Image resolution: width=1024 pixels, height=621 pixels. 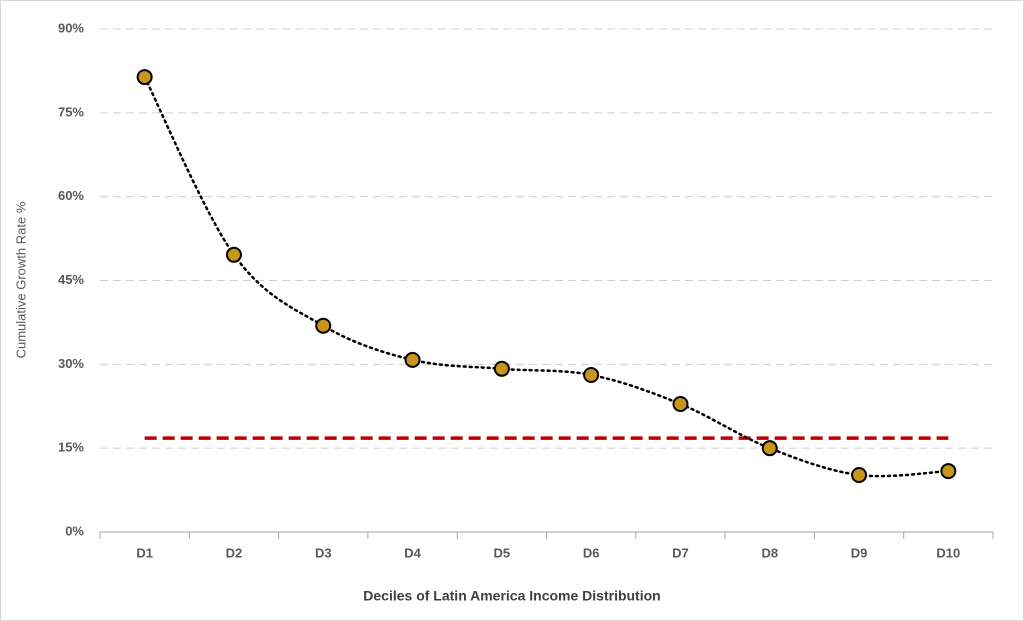 I want to click on x-tick-label: D3, so click(x=323, y=552).